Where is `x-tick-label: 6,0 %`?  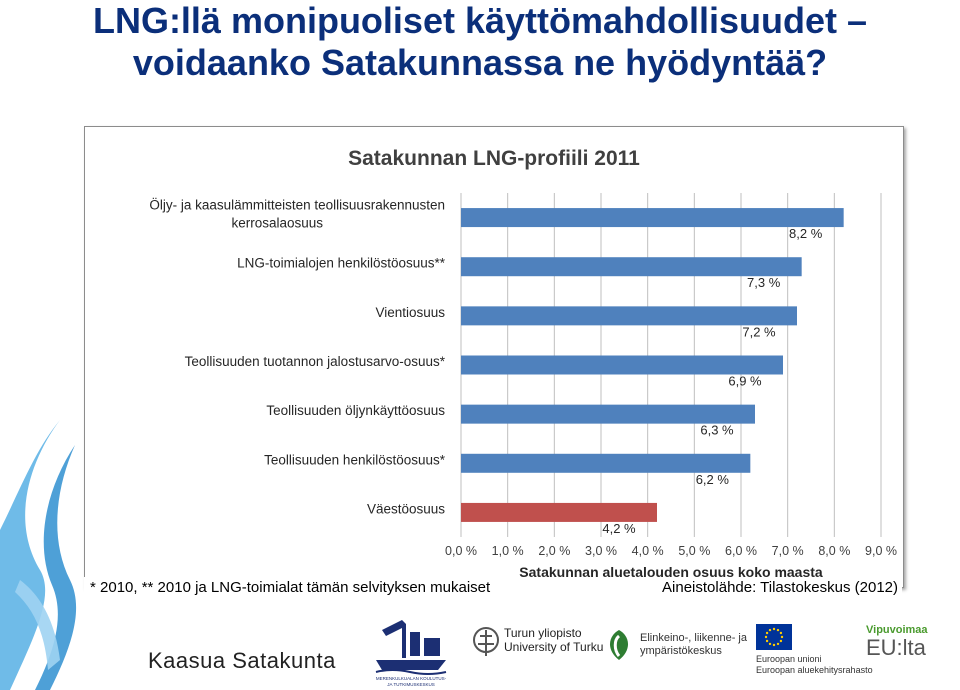 x-tick-label: 6,0 % is located at coordinates (741, 551).